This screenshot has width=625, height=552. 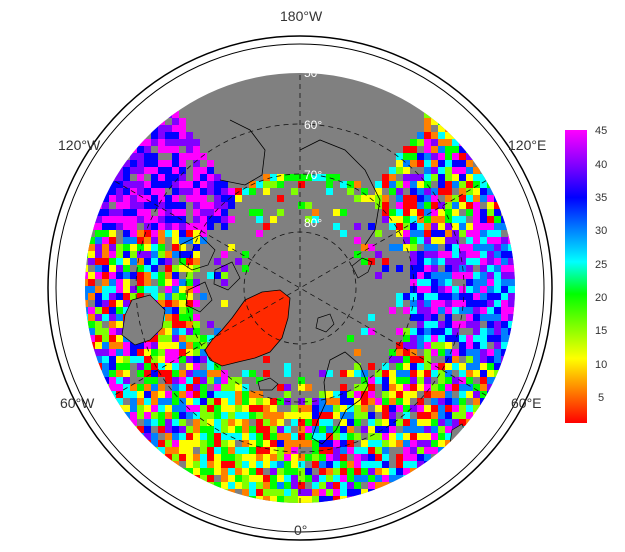 What do you see at coordinates (601, 331) in the screenshot?
I see `colorbar-tick-15: 15` at bounding box center [601, 331].